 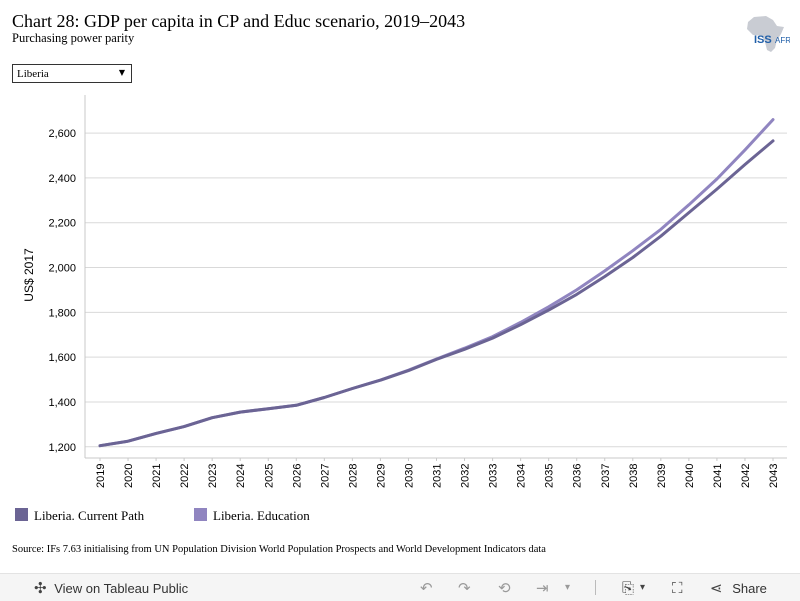 What do you see at coordinates (774, 476) in the screenshot?
I see `x-tick-label: 2043` at bounding box center [774, 476].